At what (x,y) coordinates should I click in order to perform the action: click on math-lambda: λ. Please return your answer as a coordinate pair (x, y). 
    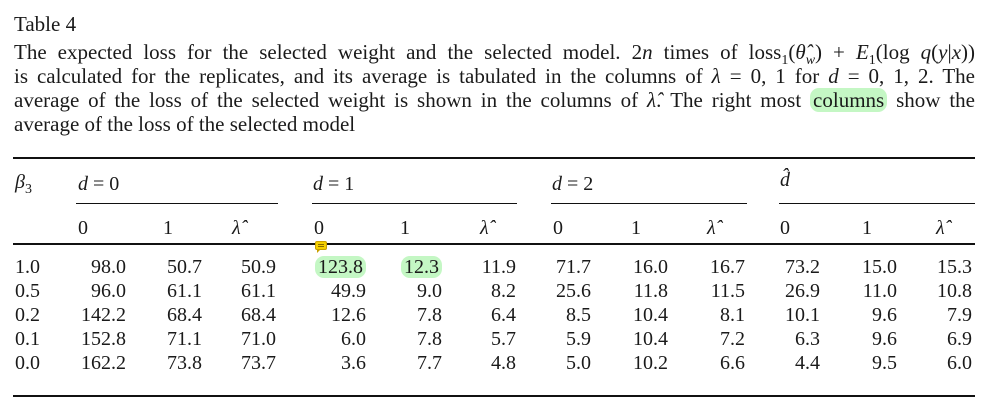
    Looking at the image, I should click on (716, 76).